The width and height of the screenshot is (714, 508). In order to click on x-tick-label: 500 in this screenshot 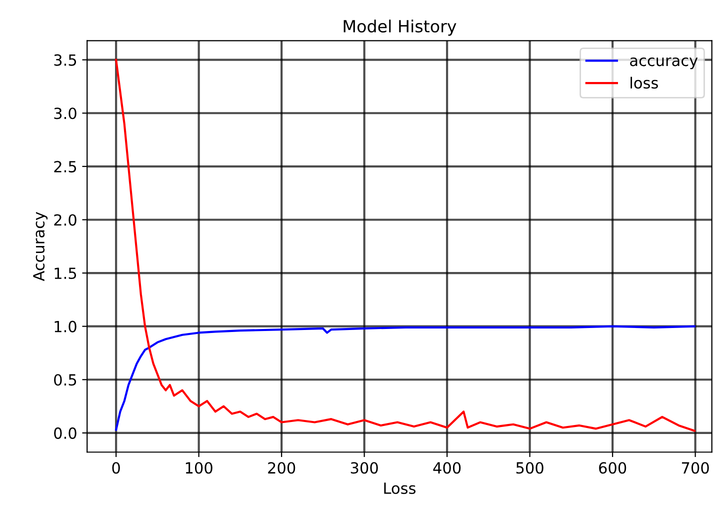, I will do `click(530, 468)`.